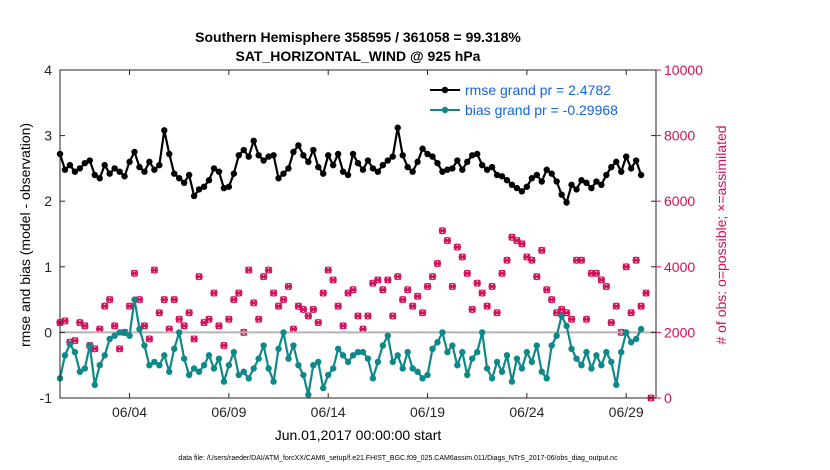 This screenshot has width=830, height=470. What do you see at coordinates (679, 267) in the screenshot?
I see `right-tick-label: 4000` at bounding box center [679, 267].